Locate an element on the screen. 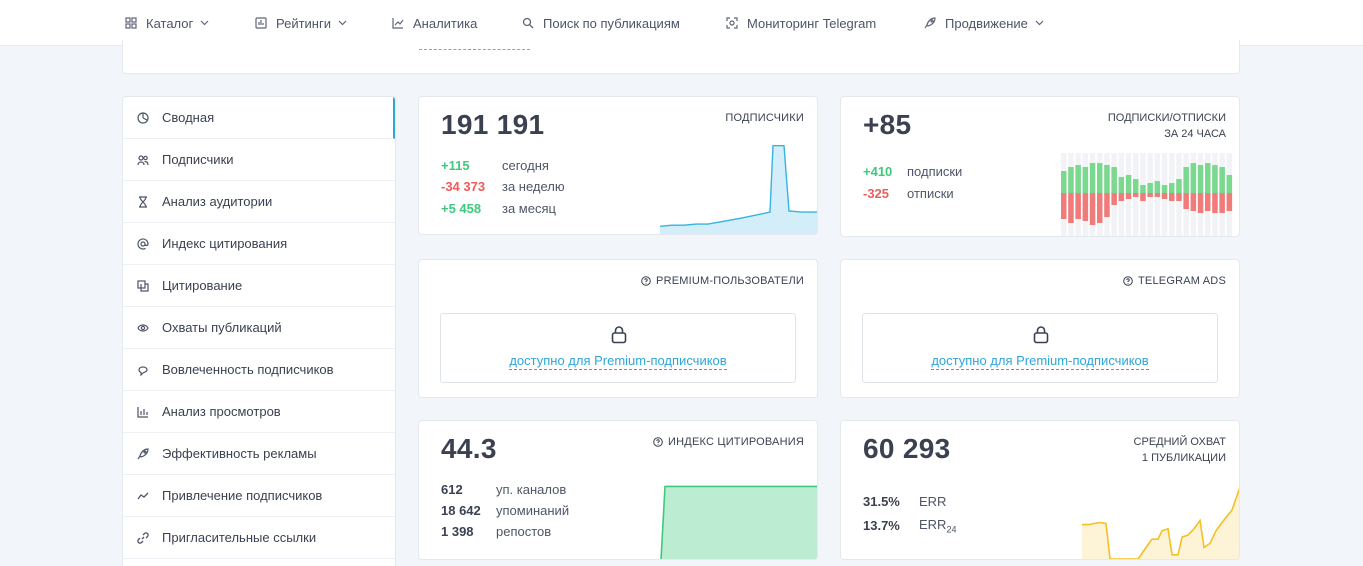  summary-icon is located at coordinates (143, 117).